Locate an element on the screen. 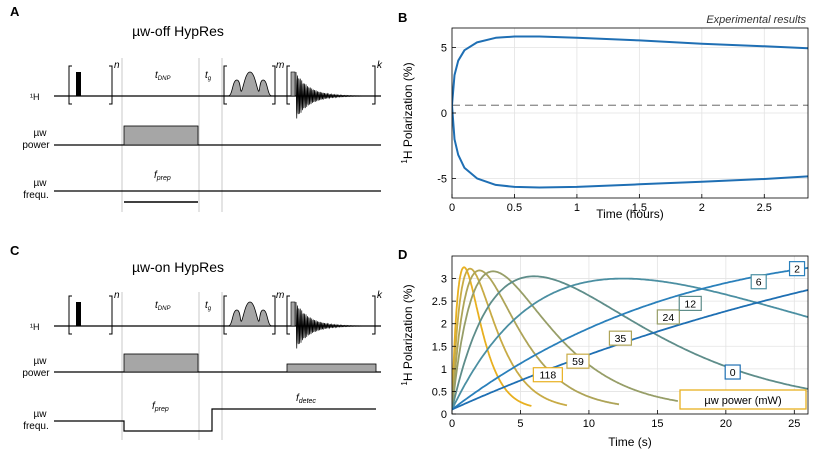  mw-frequency-trace is located at coordinates (215, 420).